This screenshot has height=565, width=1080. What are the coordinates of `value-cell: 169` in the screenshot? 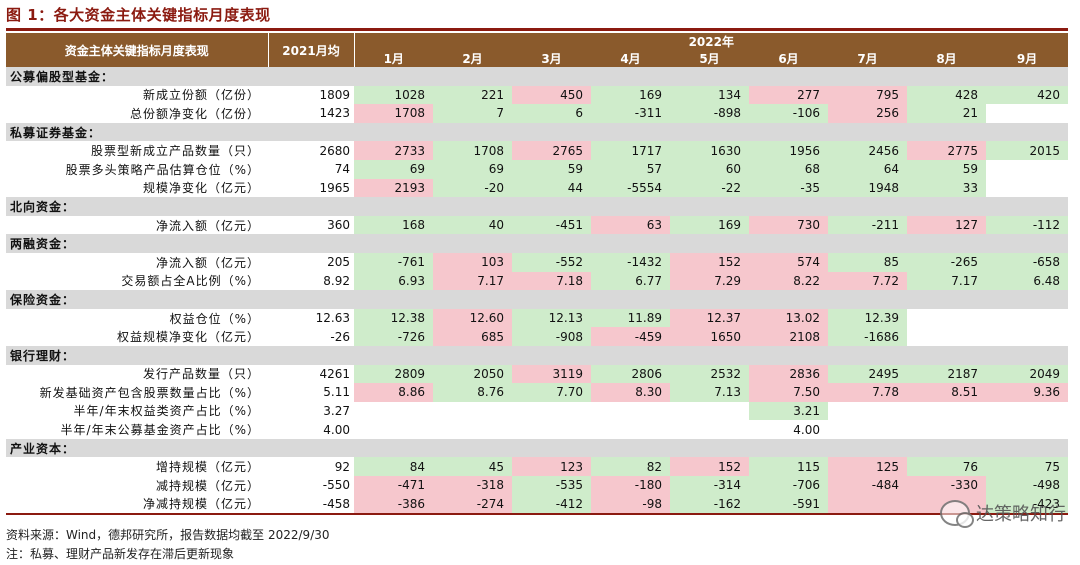 It's located at (630, 95).